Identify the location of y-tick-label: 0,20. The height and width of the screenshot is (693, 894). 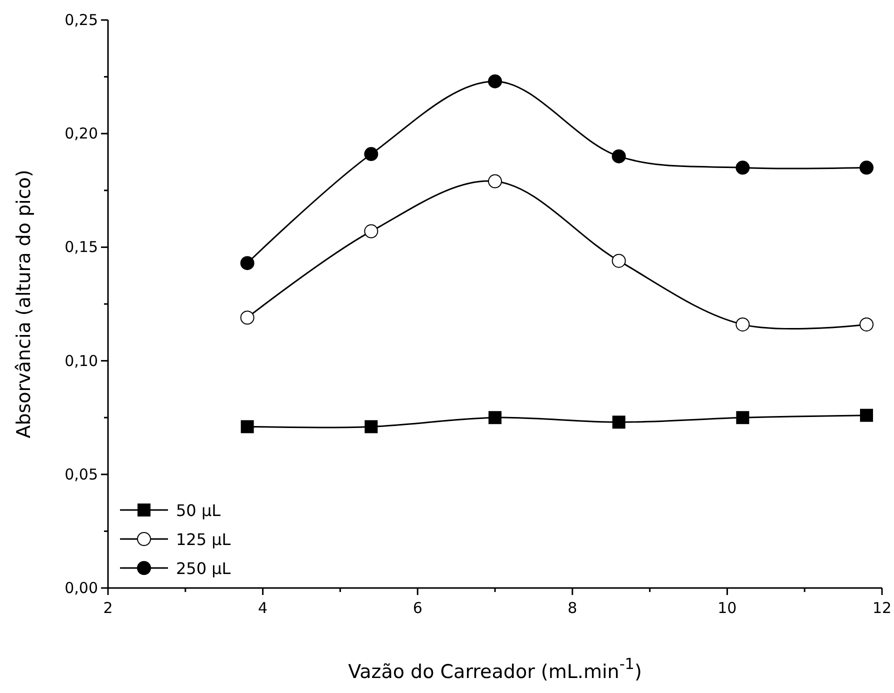
(81, 133).